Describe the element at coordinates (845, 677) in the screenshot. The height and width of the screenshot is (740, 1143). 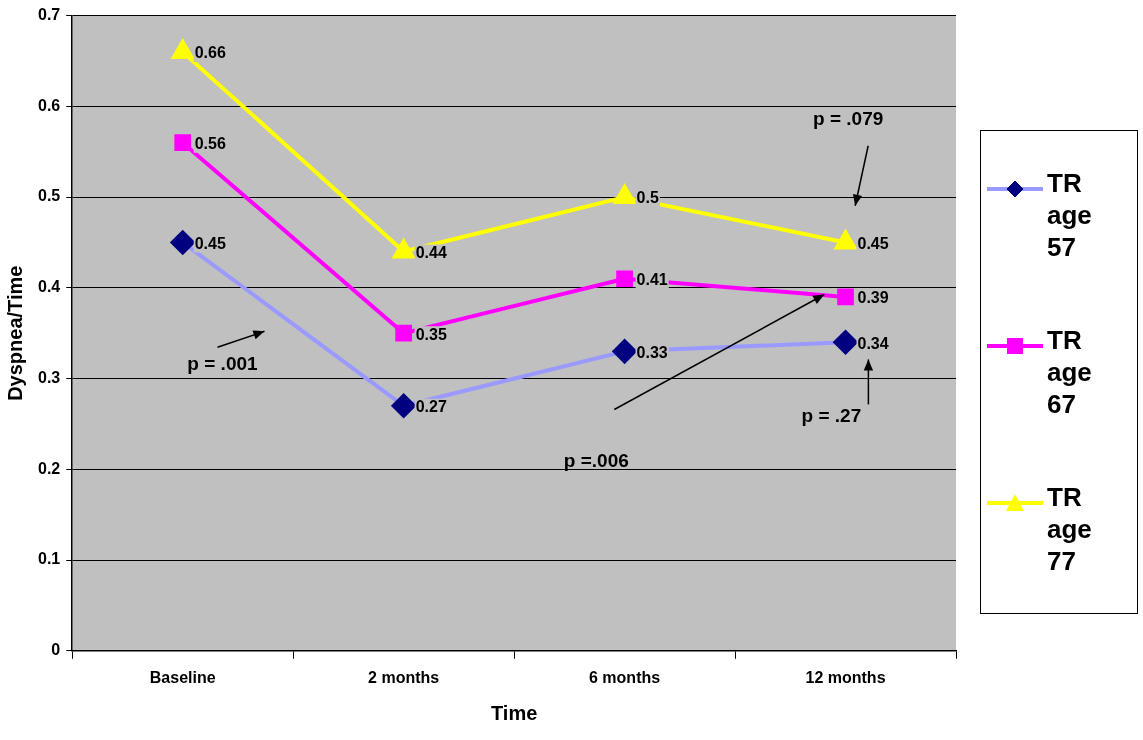
I see `x-tick-label: 12 months` at that location.